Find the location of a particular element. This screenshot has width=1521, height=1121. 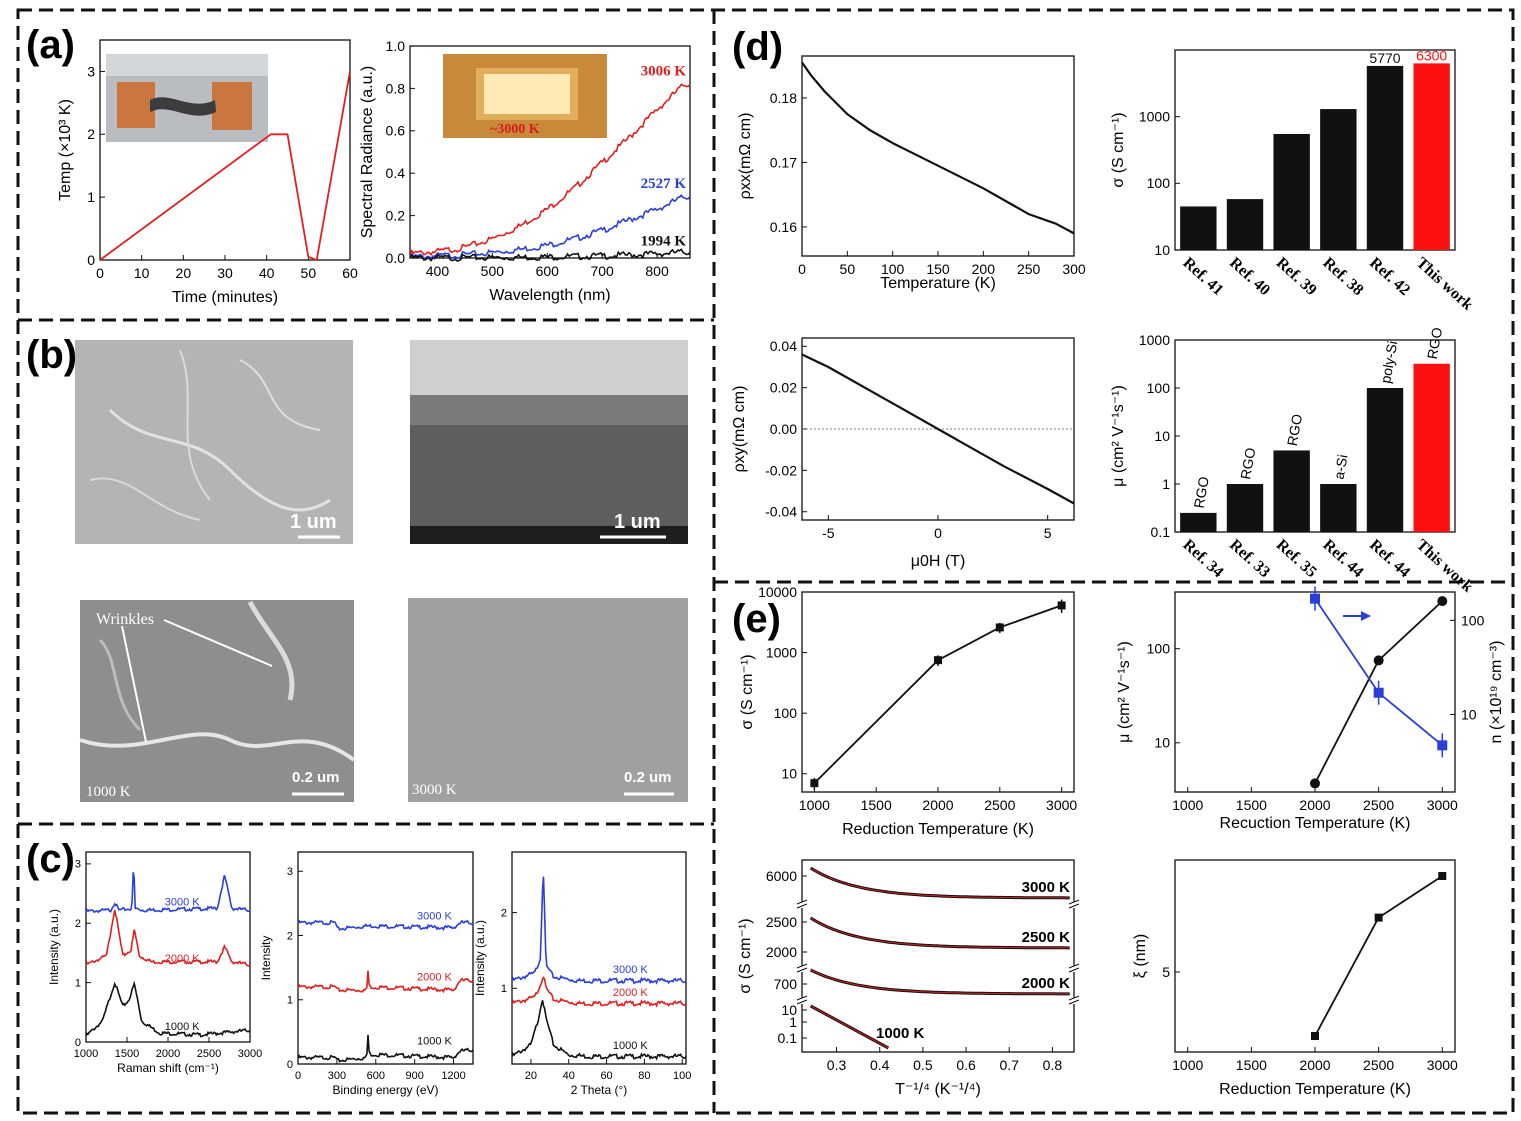

c1-xaxis-title: Raman shift (cm⁻¹) is located at coordinates (168, 1068).